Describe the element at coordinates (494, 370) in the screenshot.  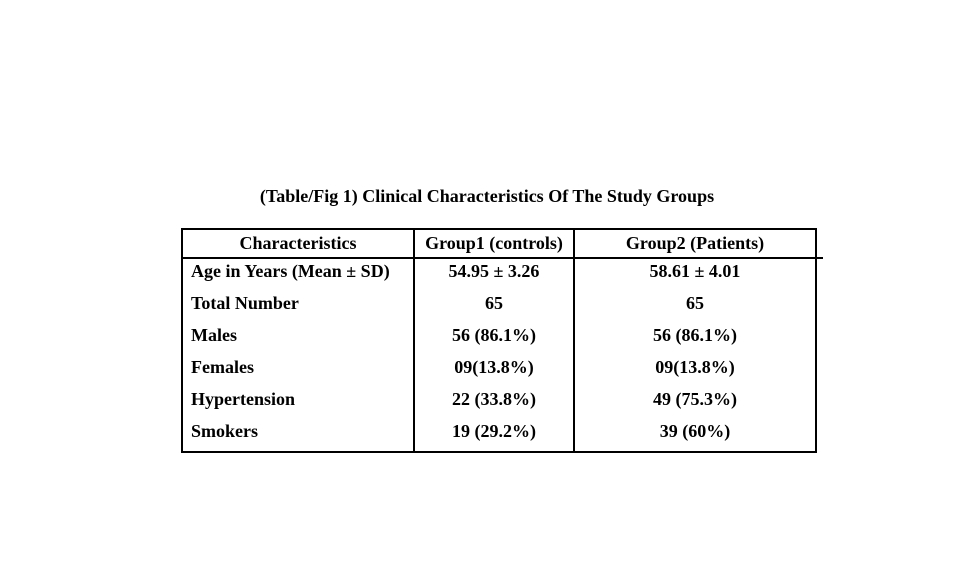
I see `group1-value: 09(13.8%)` at that location.